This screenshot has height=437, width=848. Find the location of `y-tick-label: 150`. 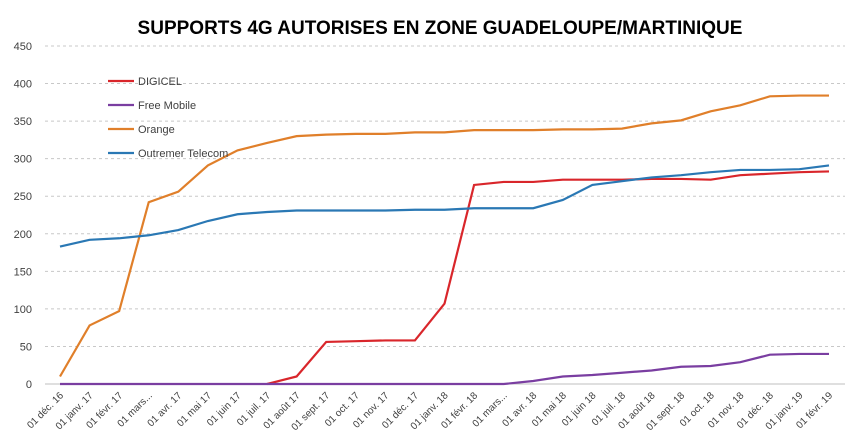

y-tick-label: 150 is located at coordinates (23, 272).